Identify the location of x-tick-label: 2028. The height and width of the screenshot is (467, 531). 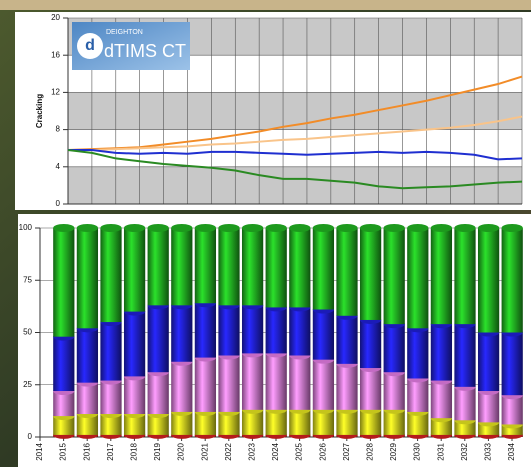
(370, 451).